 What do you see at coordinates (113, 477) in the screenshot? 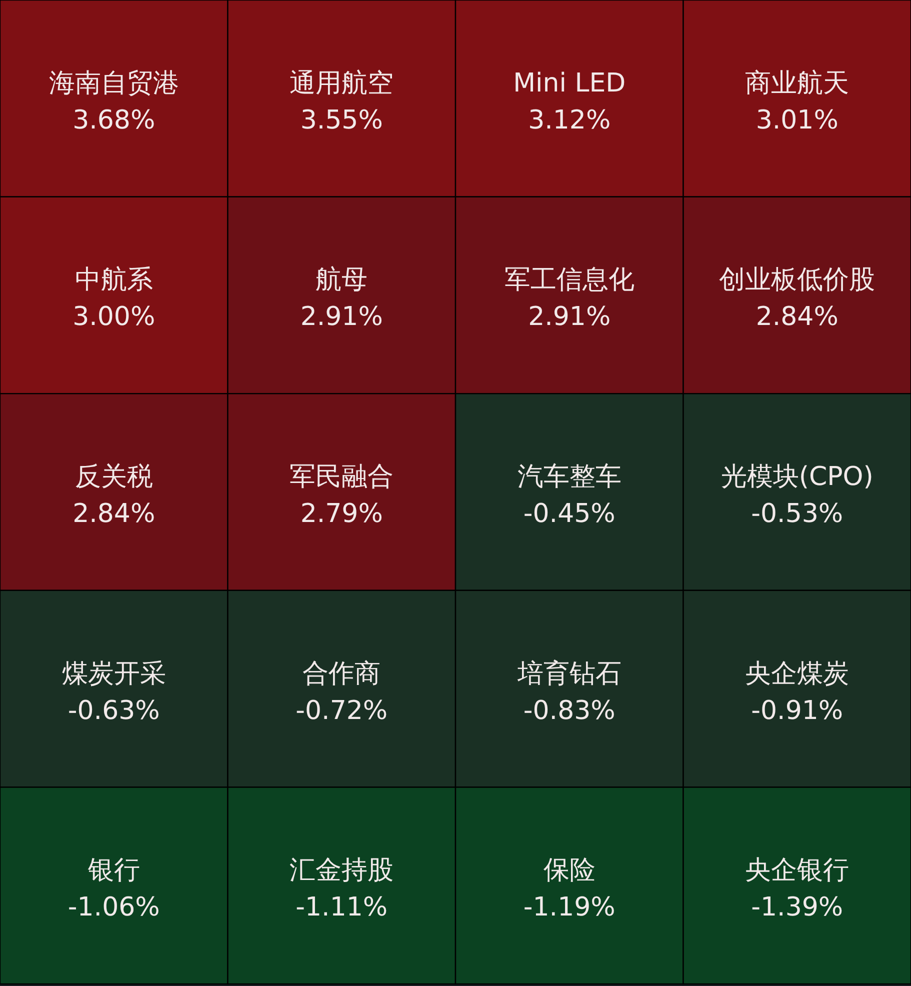
I see `category-label: 反关税` at bounding box center [113, 477].